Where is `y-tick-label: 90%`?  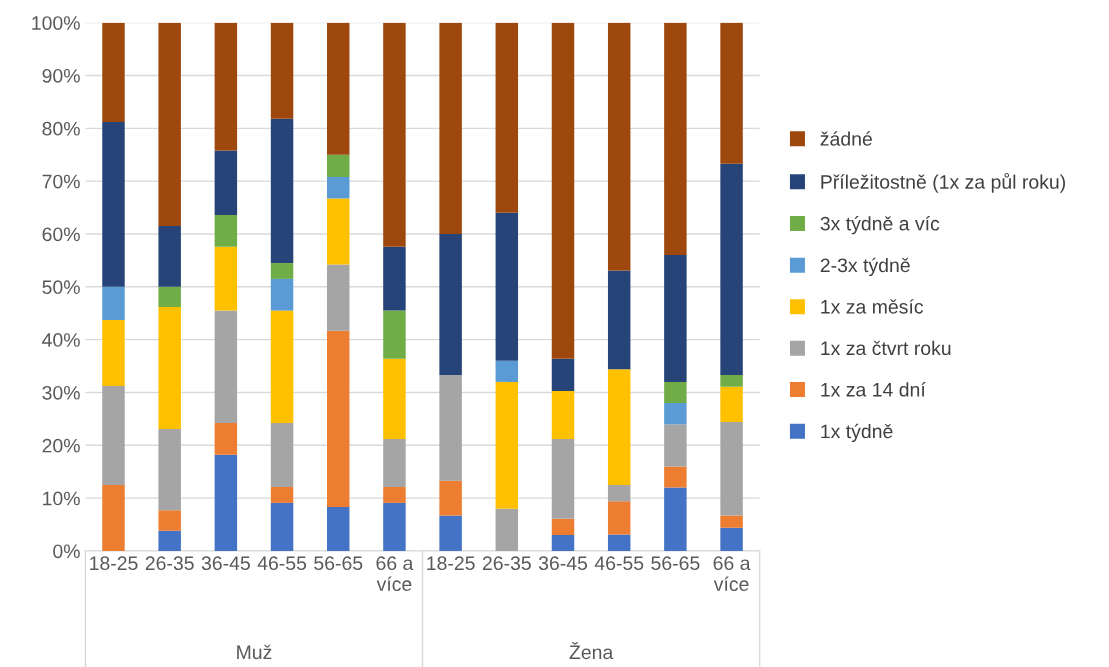 y-tick-label: 90% is located at coordinates (61, 75).